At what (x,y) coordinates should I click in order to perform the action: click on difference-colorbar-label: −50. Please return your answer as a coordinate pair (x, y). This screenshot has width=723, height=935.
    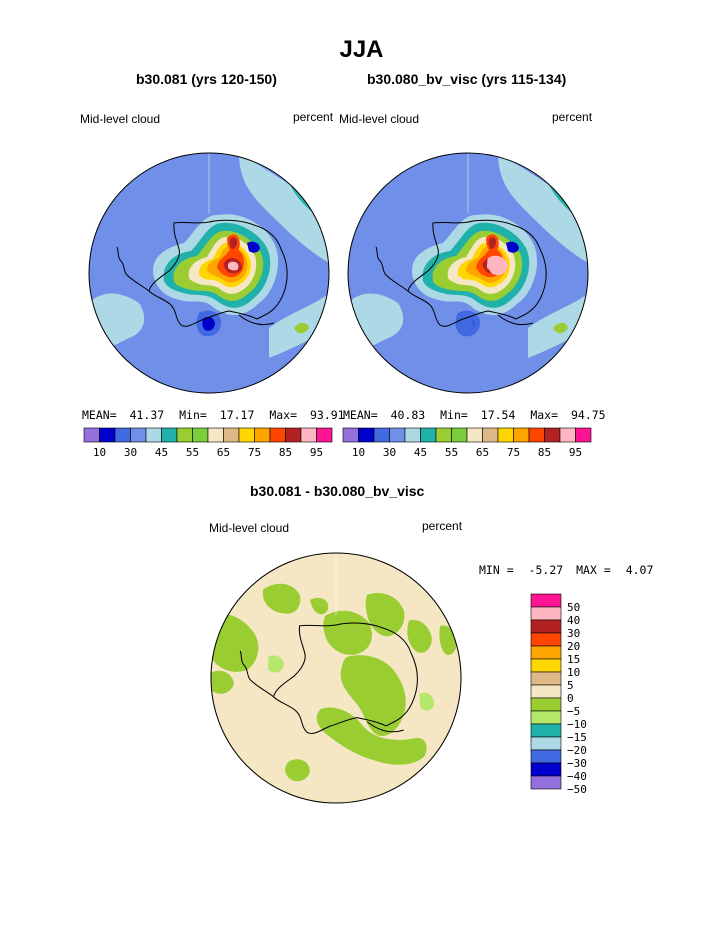
    Looking at the image, I should click on (577, 789).